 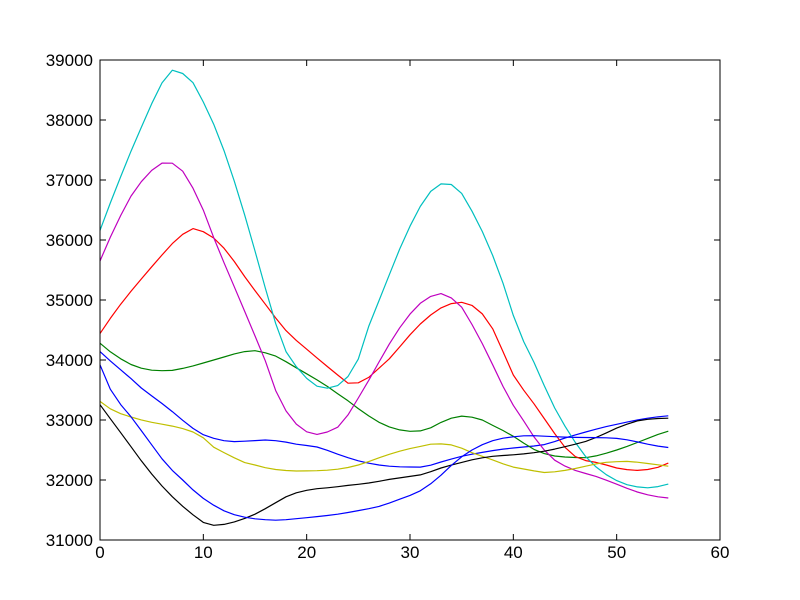 What do you see at coordinates (513, 552) in the screenshot?
I see `svg-text: 40` at bounding box center [513, 552].